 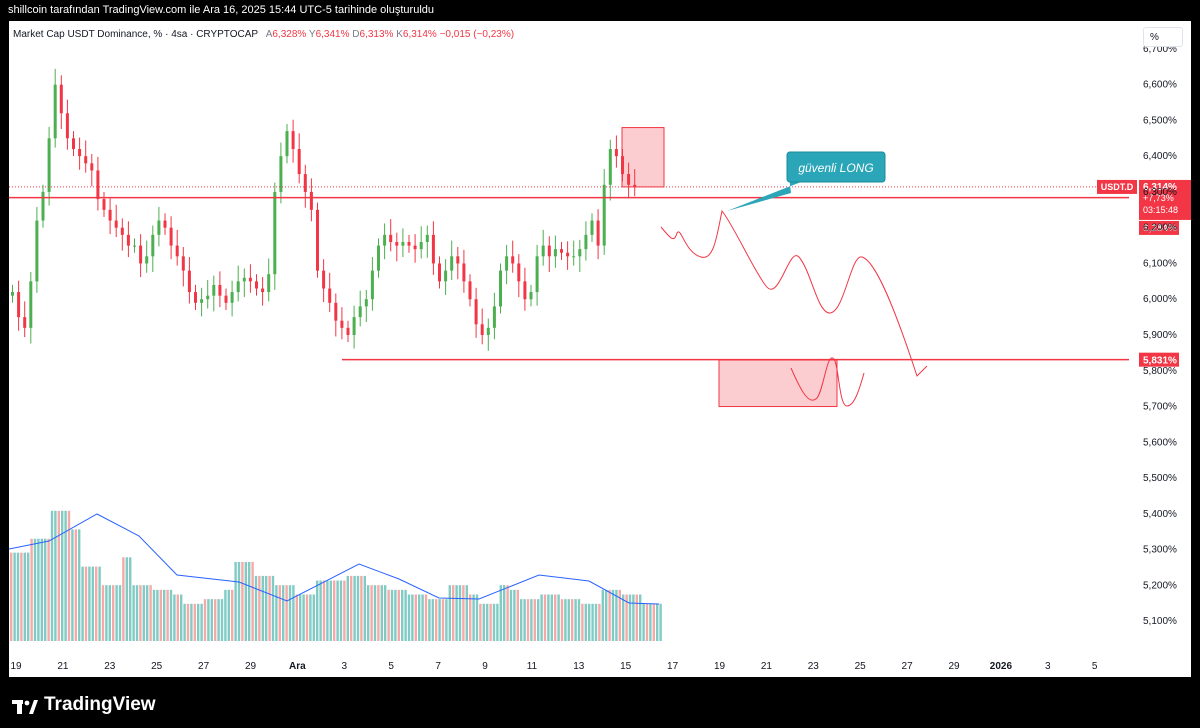 I want to click on volume-ma-line, so click(x=334, y=559).